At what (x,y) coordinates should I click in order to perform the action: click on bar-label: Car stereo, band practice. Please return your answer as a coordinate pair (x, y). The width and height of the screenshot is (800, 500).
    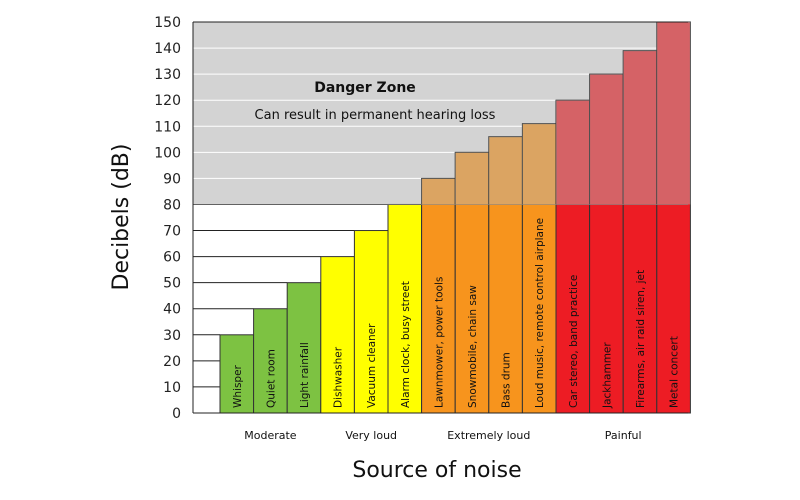
    Looking at the image, I should click on (574, 341).